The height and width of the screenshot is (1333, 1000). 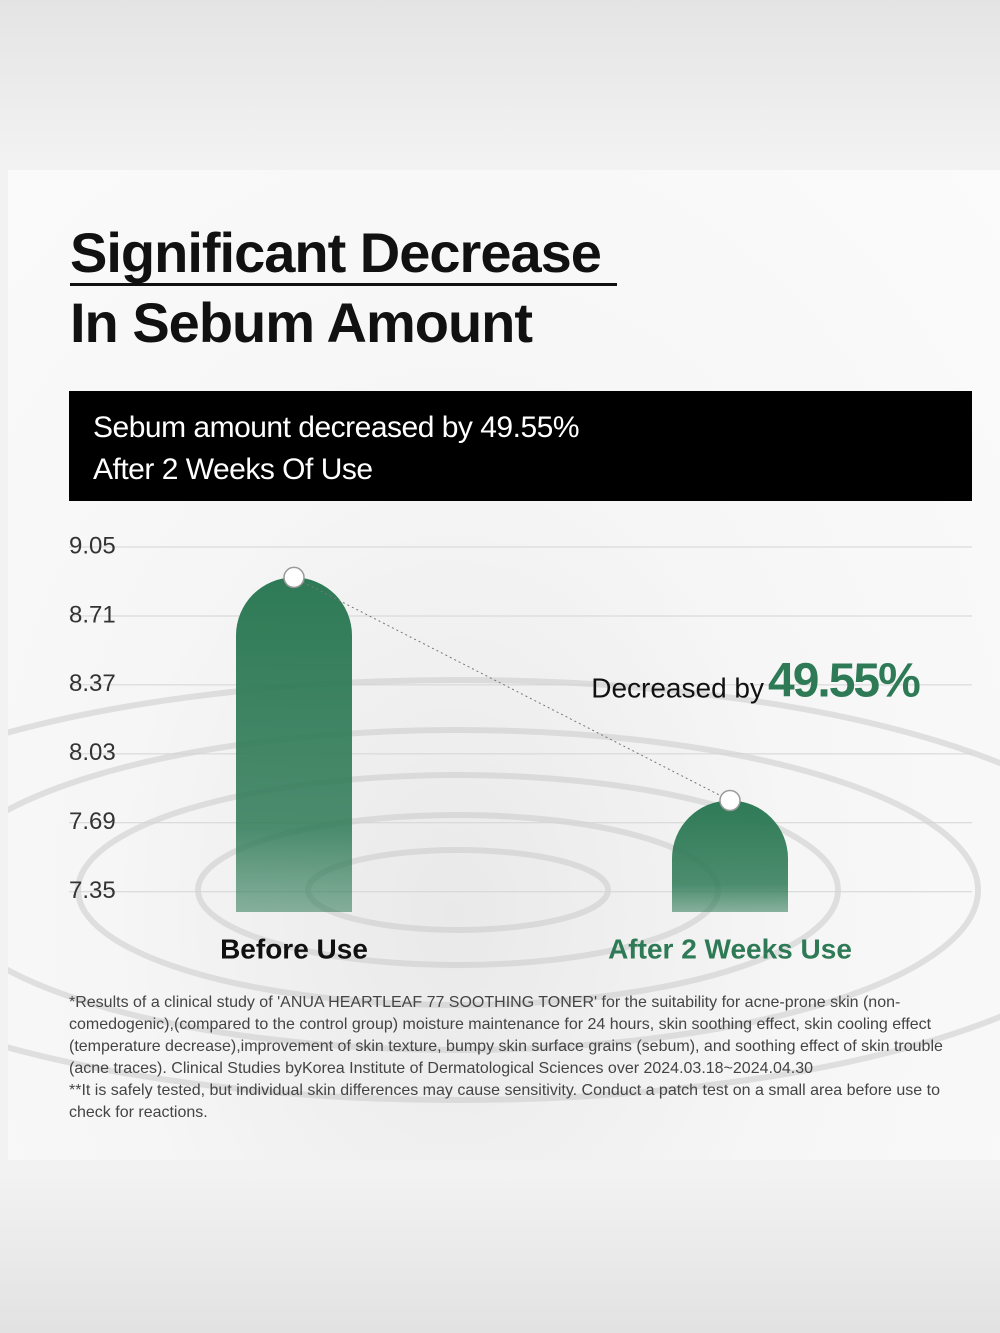 What do you see at coordinates (512, 688) in the screenshot?
I see `connector` at bounding box center [512, 688].